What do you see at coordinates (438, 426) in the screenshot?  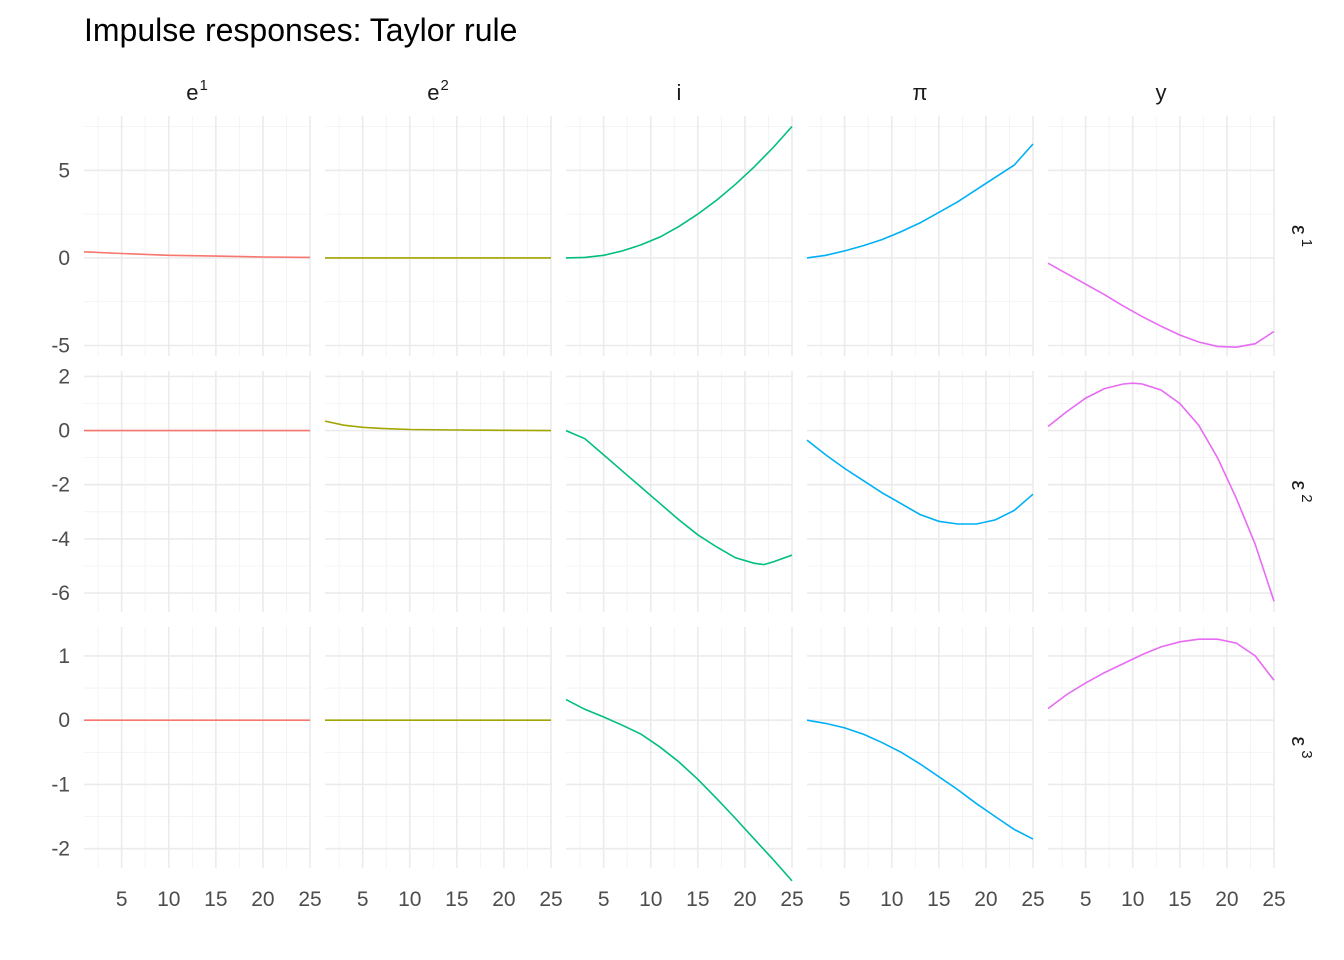 I see `series-line-eps2-e2` at bounding box center [438, 426].